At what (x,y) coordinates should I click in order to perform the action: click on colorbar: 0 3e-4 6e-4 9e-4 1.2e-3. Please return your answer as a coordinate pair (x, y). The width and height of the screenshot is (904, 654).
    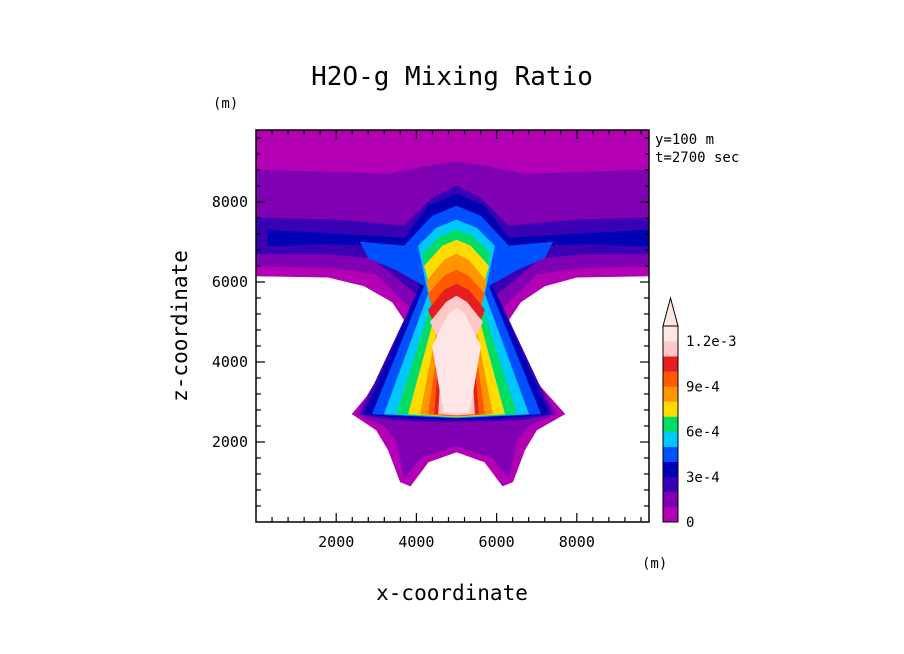
    Looking at the image, I should click on (699, 413).